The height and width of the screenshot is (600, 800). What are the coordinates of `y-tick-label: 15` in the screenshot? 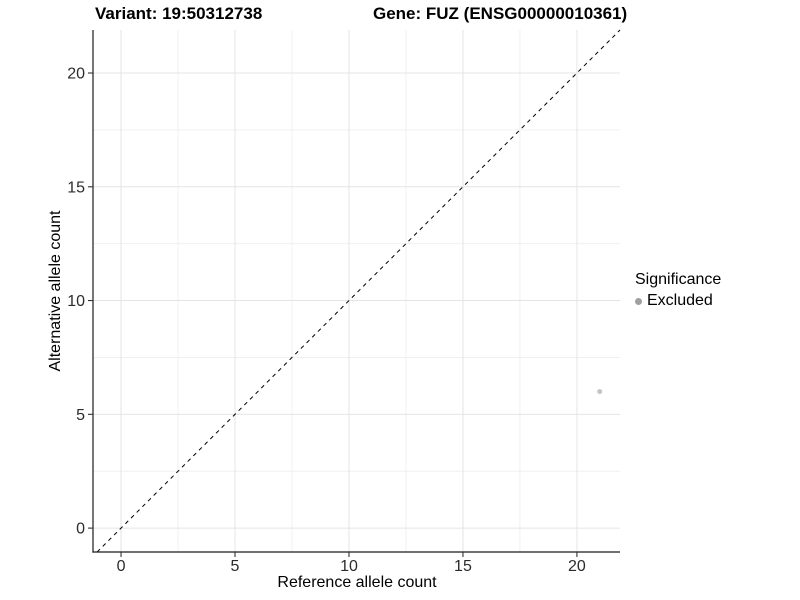 It's located at (76, 187).